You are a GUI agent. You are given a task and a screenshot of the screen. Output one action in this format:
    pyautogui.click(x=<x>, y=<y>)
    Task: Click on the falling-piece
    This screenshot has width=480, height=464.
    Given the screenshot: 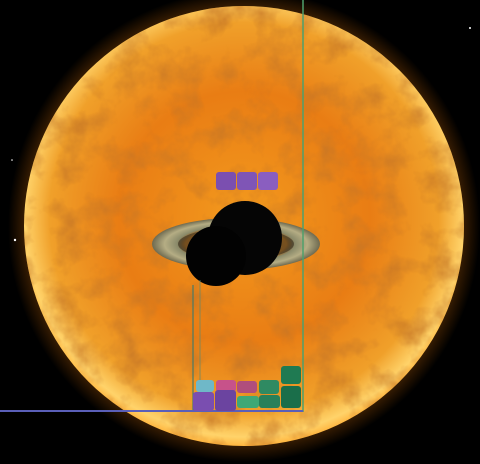 What is the action you would take?
    pyautogui.click(x=247, y=181)
    